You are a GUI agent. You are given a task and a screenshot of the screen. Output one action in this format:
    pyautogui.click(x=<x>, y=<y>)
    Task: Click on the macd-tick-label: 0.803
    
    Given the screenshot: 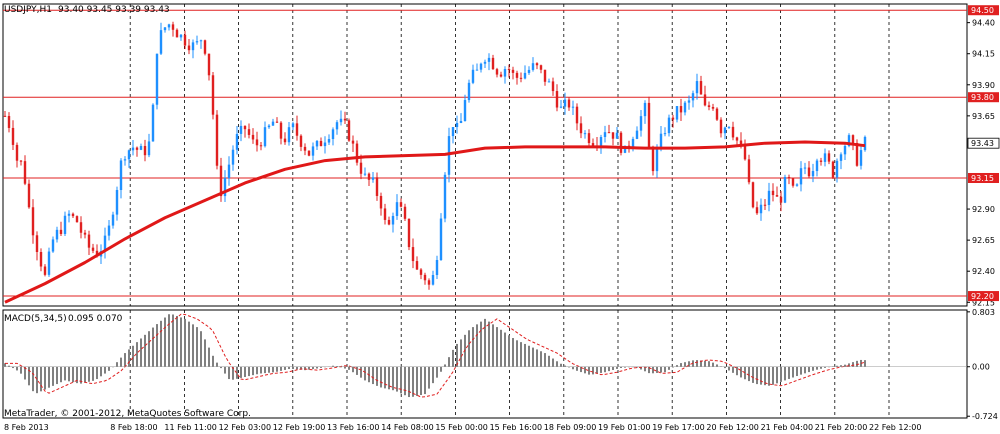 What is the action you would take?
    pyautogui.click(x=983, y=312)
    